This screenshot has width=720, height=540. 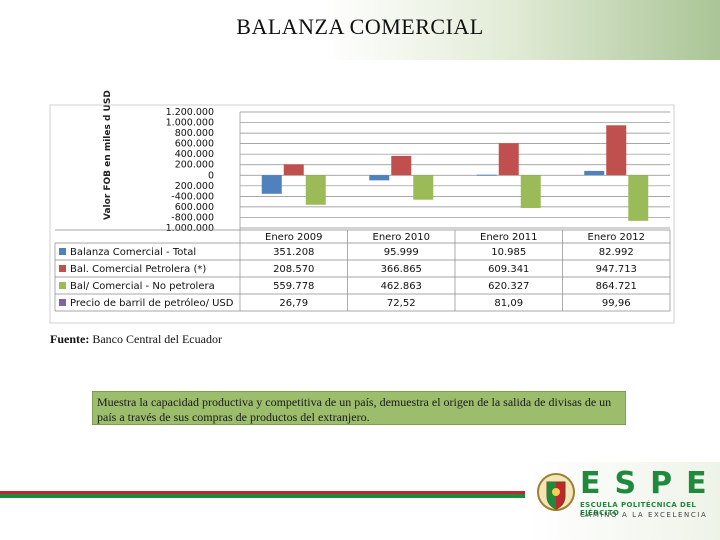 I want to click on footer-green-stripe, so click(x=262, y=496).